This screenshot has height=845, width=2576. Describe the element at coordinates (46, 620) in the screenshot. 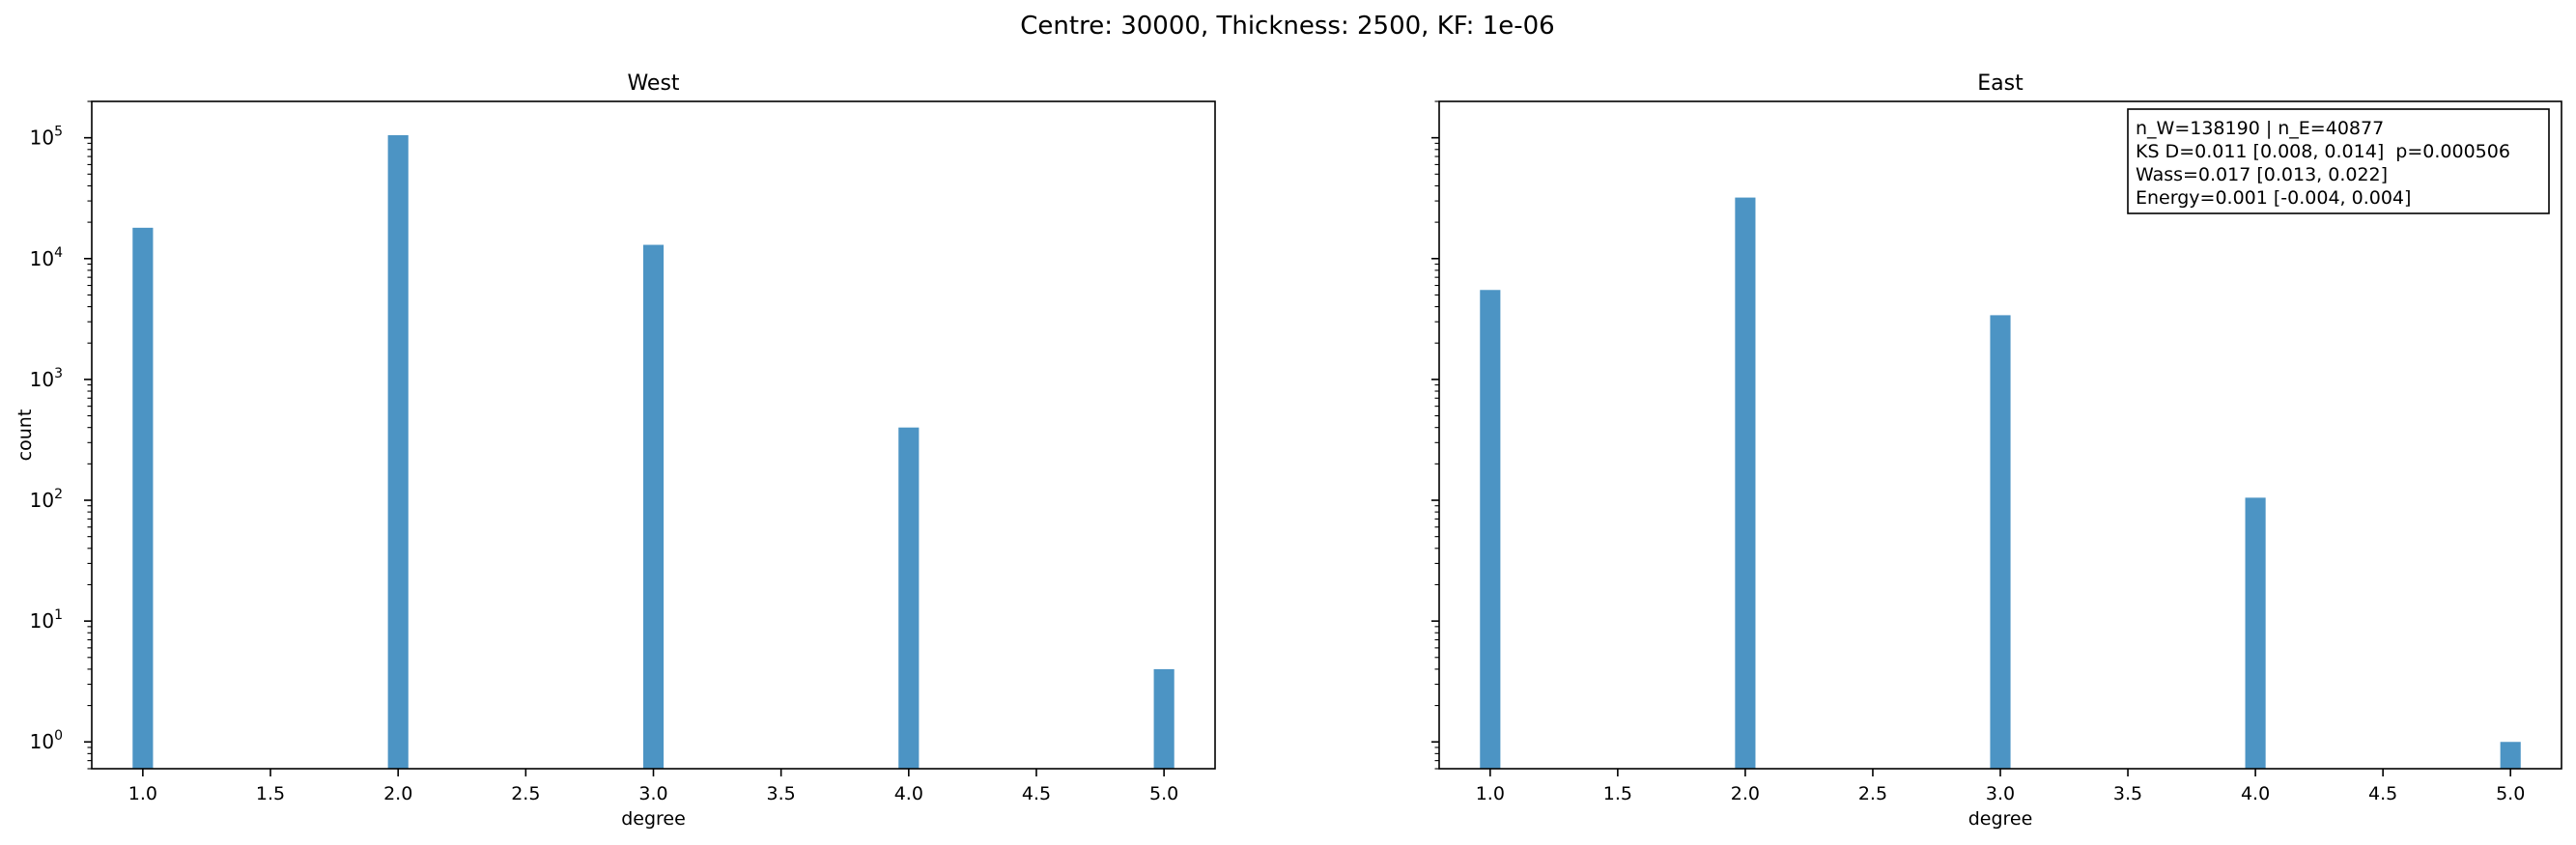

I see `y-tick-label: 10¹` at that location.